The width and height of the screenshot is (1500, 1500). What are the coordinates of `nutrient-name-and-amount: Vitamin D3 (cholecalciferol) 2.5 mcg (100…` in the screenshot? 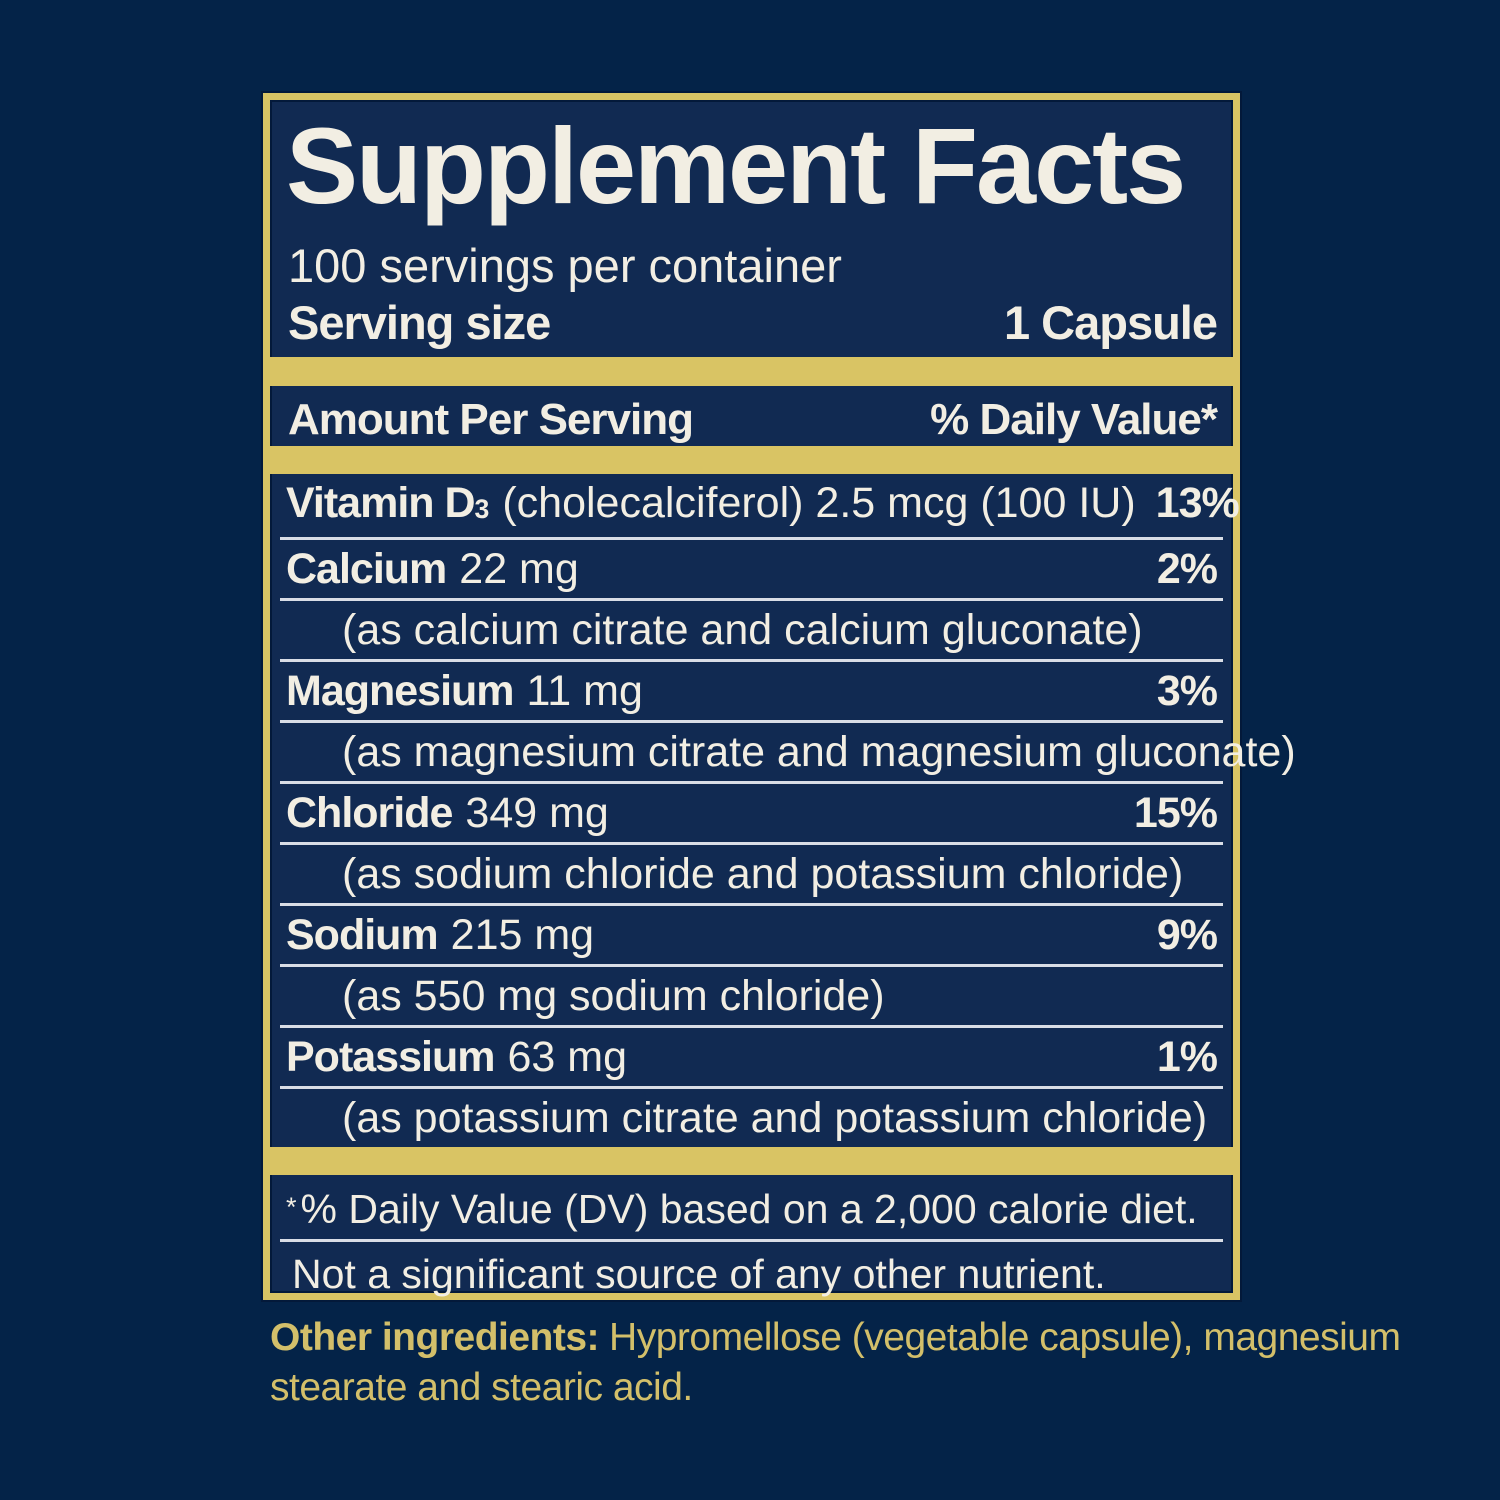 It's located at (711, 503).